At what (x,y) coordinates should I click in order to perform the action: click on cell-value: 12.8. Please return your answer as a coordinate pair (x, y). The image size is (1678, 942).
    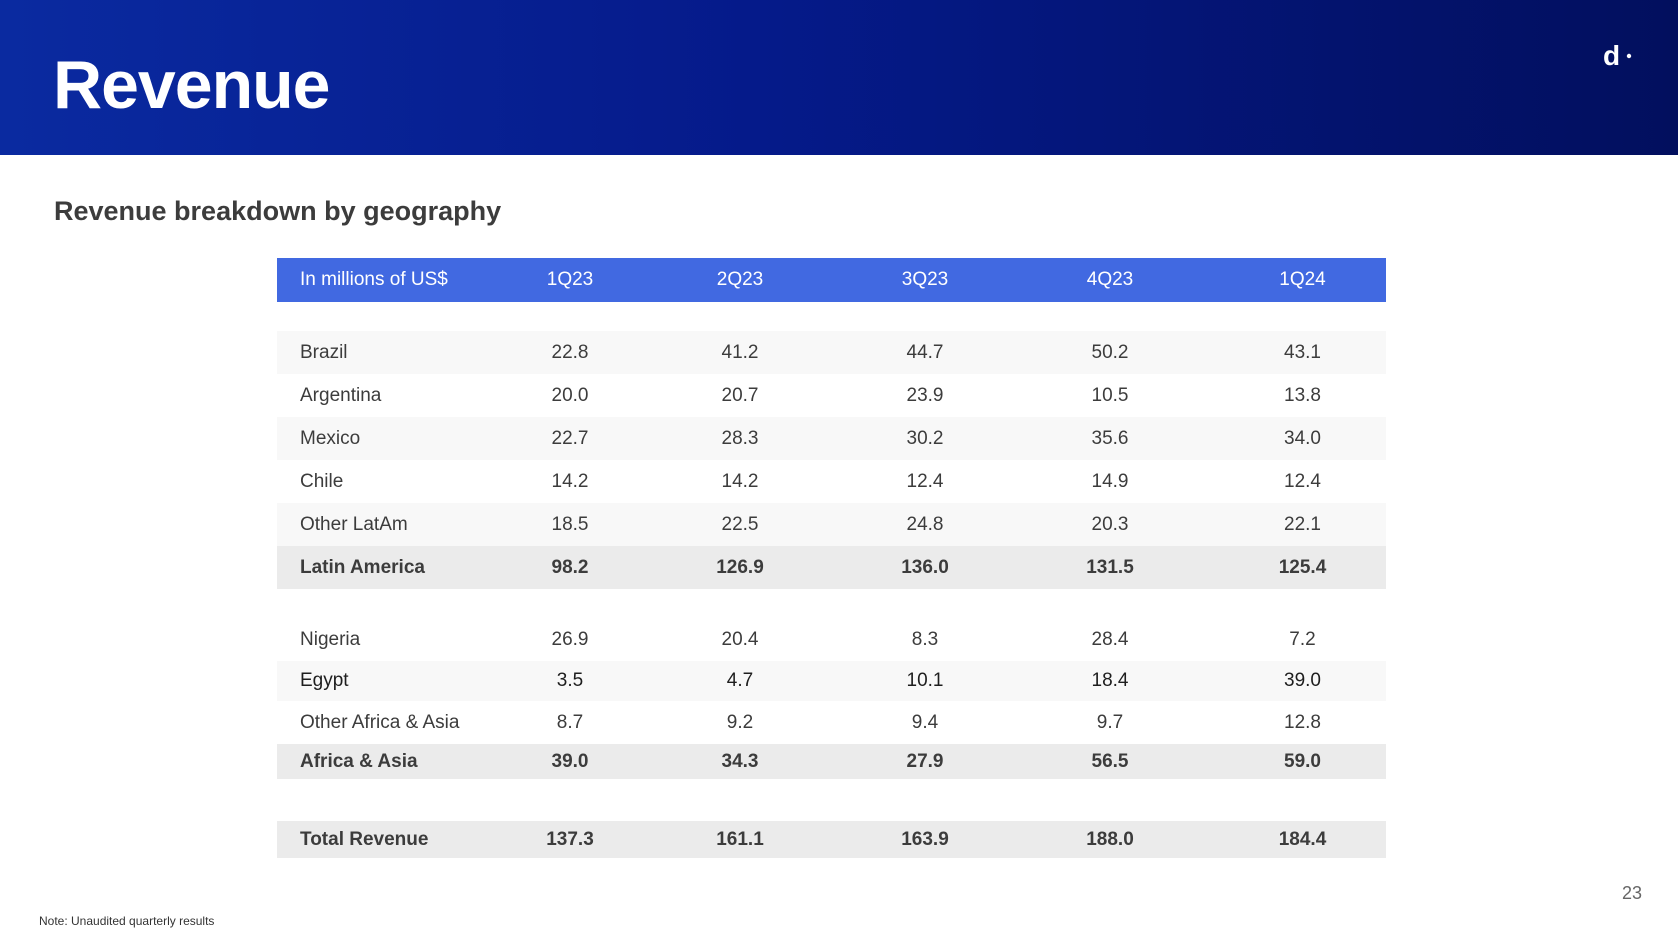
    Looking at the image, I should click on (1302, 722).